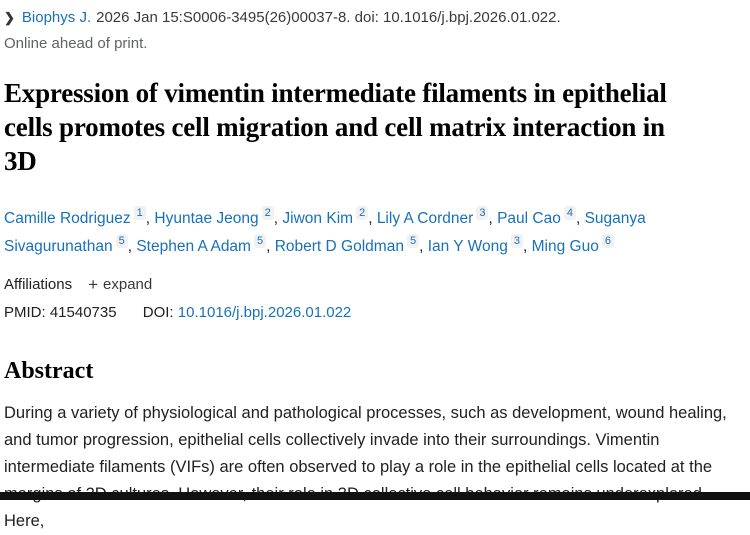  What do you see at coordinates (193, 246) in the screenshot?
I see `author-link: Stephen A Adam` at bounding box center [193, 246].